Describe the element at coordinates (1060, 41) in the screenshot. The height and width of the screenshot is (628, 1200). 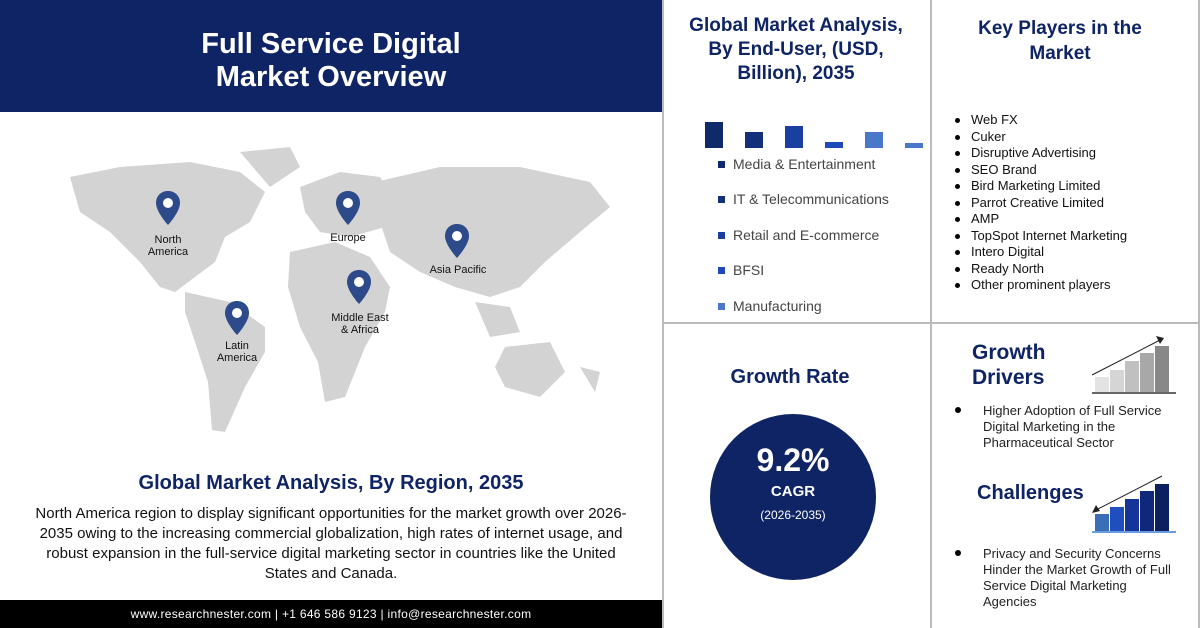
I see `key-players-title: Key Players in the Market` at that location.